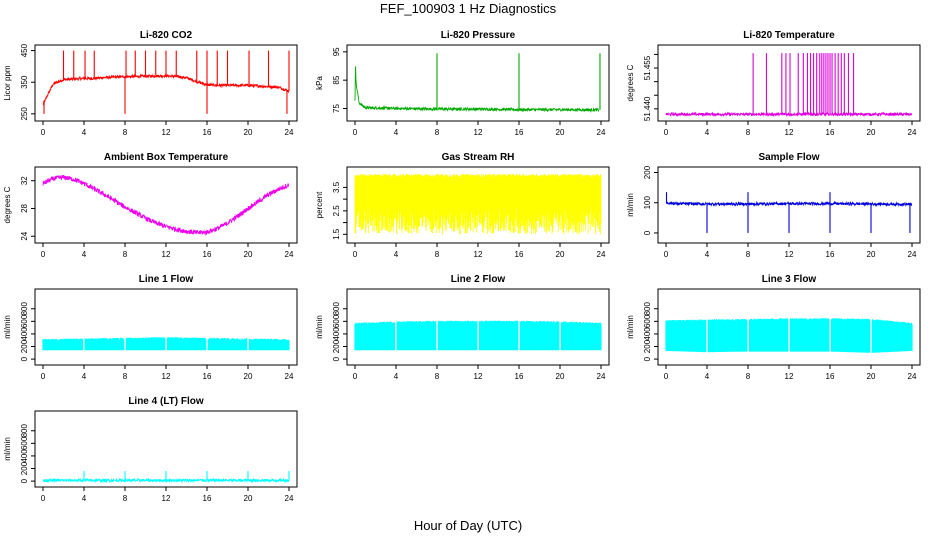 Image resolution: width=936 pixels, height=540 pixels. Describe the element at coordinates (336, 79) in the screenshot. I see `y-tick-label: 85` at that location.